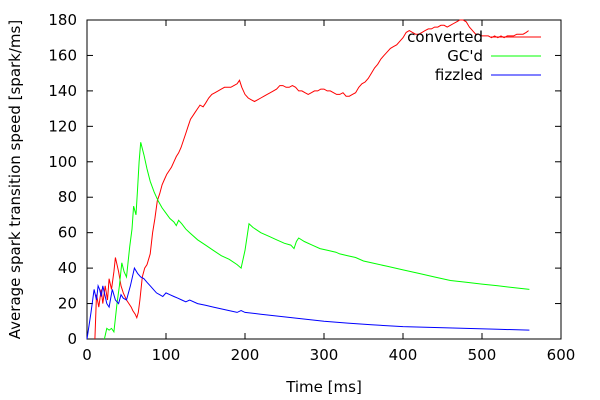 The width and height of the screenshot is (600, 400). What do you see at coordinates (62, 126) in the screenshot?
I see `y-tick-label: 120` at bounding box center [62, 126].